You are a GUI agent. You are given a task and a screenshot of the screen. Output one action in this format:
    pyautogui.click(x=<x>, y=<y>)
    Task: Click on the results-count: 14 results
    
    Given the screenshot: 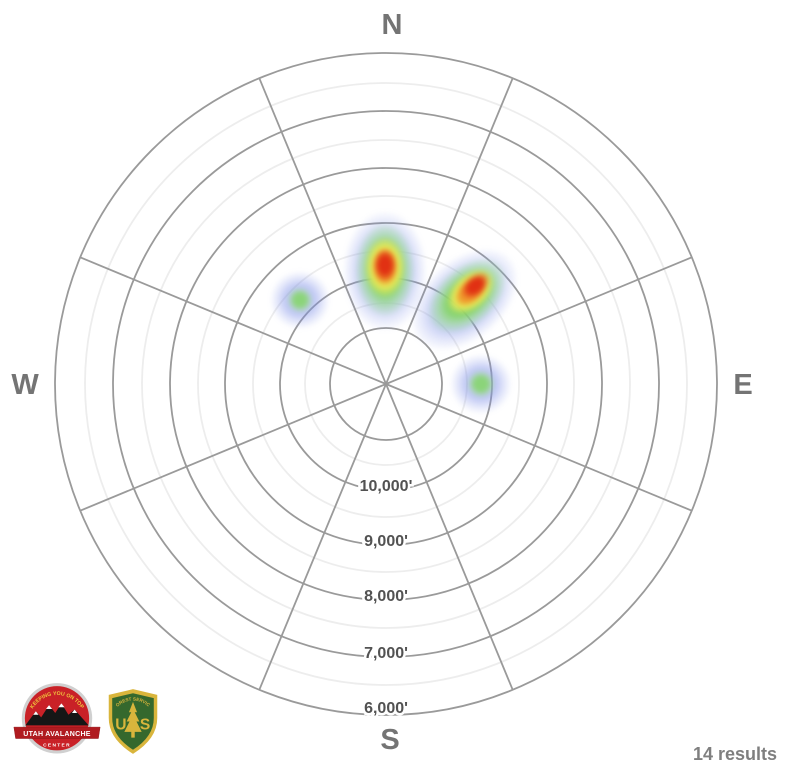 What is the action you would take?
    pyautogui.click(x=735, y=754)
    